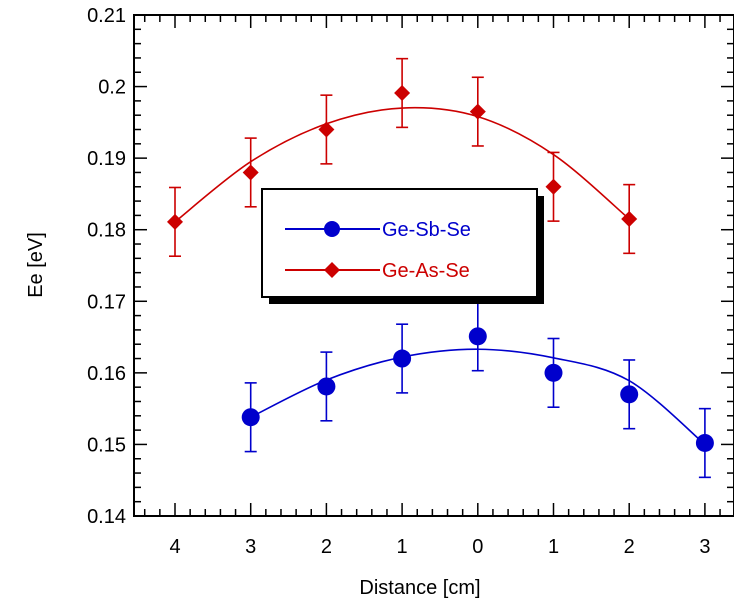  Describe the element at coordinates (426, 230) in the screenshot. I see `legend-label-ge-sb-se: Ge-Sb-Se` at that location.